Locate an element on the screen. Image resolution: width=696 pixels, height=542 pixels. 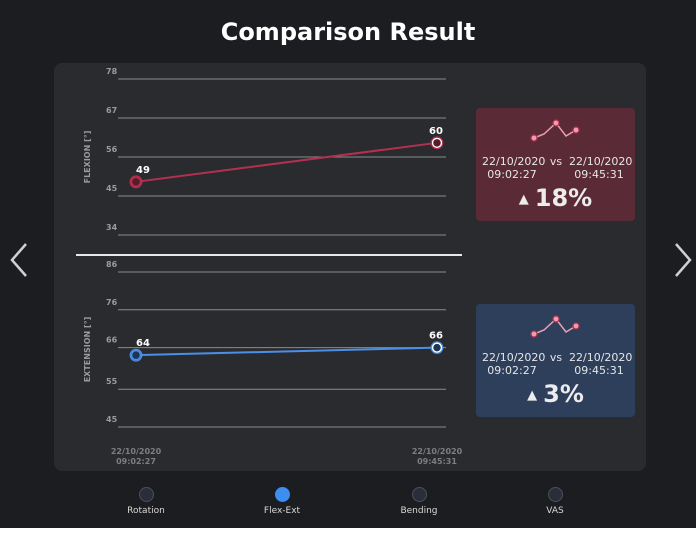
tab-bending: Bending is located at coordinates (419, 500).